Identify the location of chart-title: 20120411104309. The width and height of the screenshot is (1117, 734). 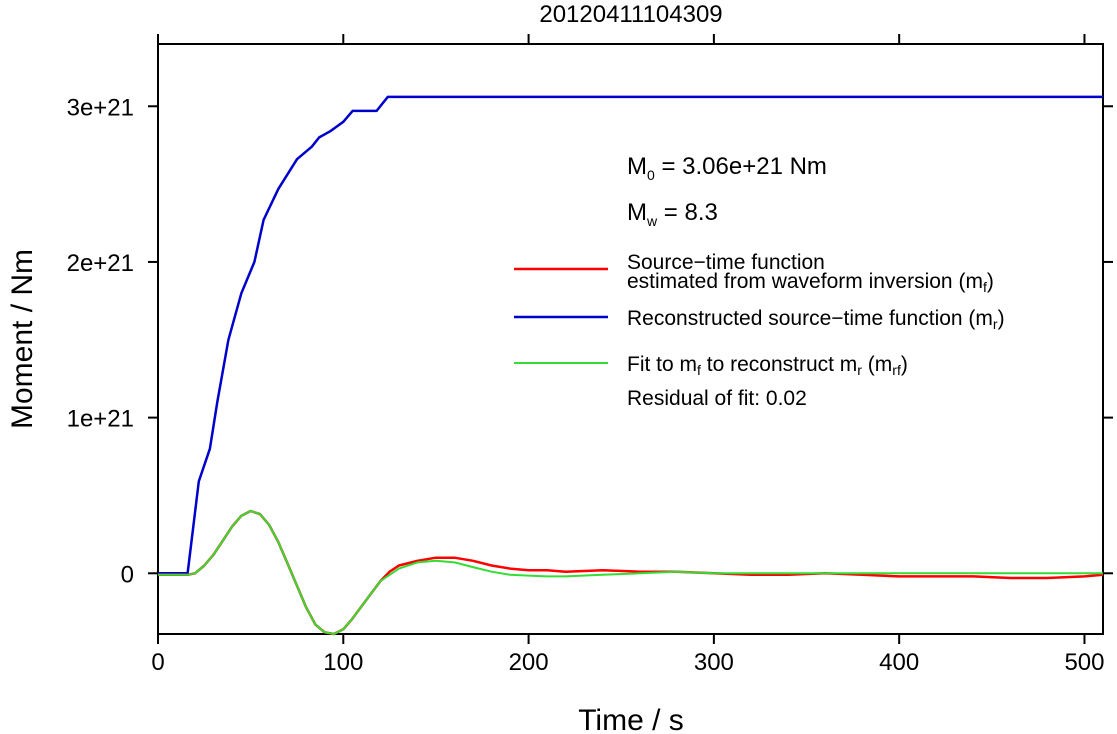
(630, 14).